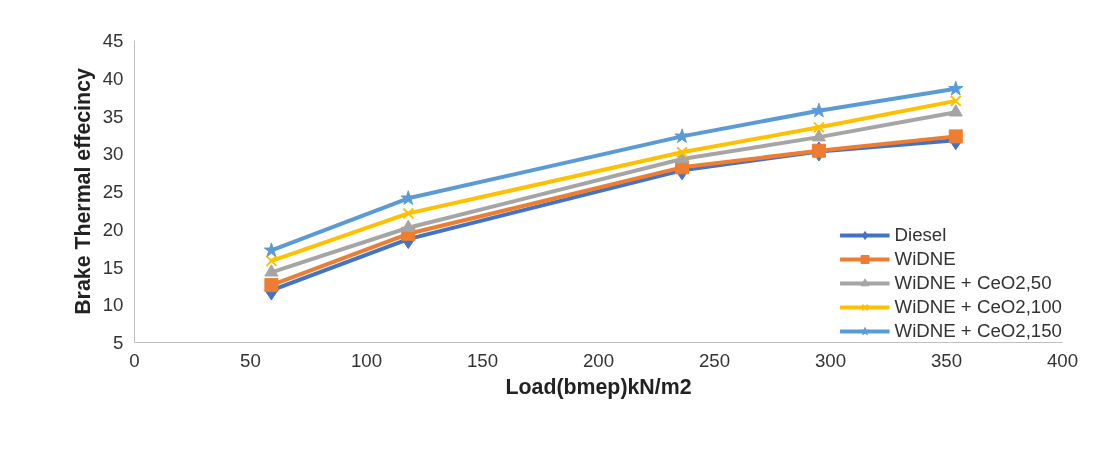 This screenshot has height=465, width=1105. I want to click on x-tick-label: 300, so click(830, 360).